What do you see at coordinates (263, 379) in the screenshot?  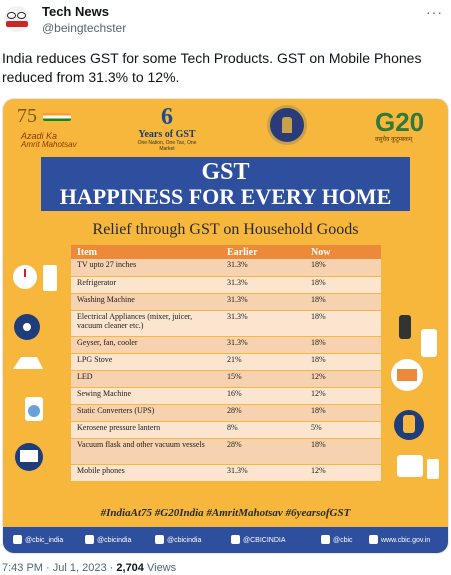 I see `earlier-rate-cell: 15%` at bounding box center [263, 379].